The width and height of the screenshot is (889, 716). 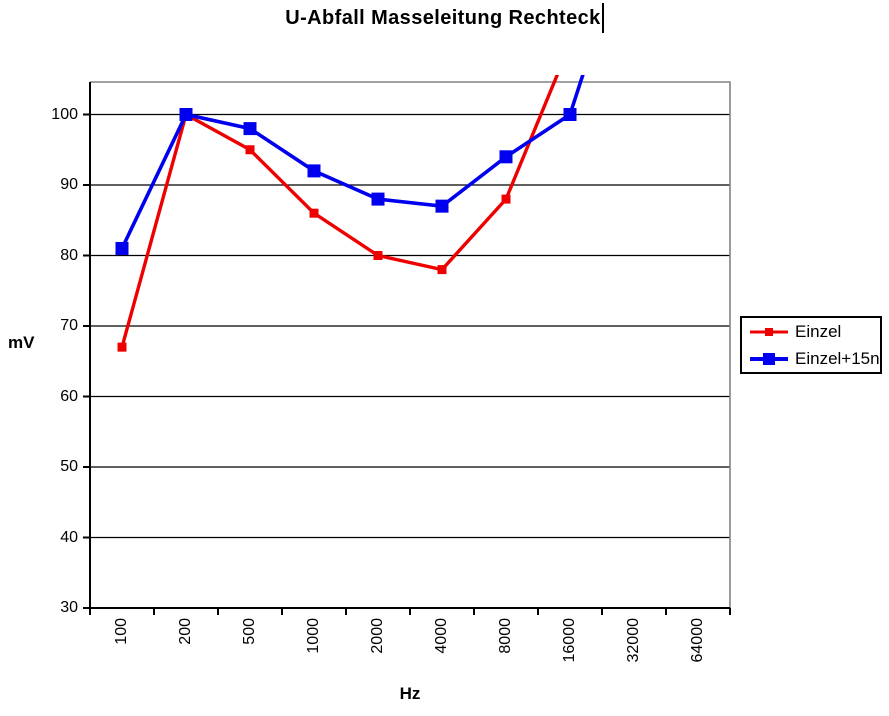 What do you see at coordinates (570, 44) in the screenshot?
I see `marker-einzel-16000hz` at bounding box center [570, 44].